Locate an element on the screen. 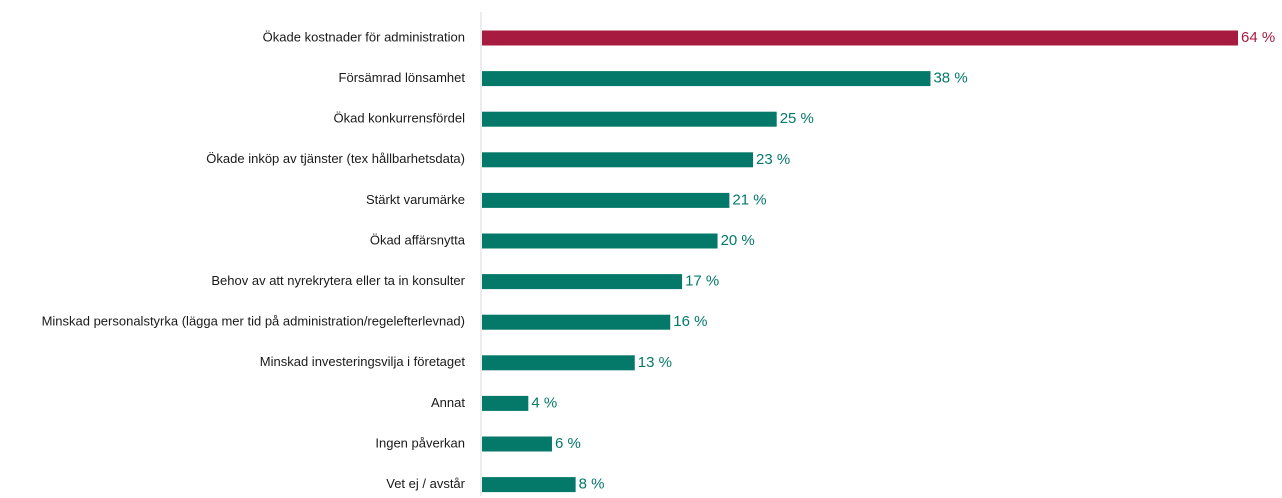 The width and height of the screenshot is (1282, 498). category-label: Ökad konkurrensfördel is located at coordinates (399, 118).